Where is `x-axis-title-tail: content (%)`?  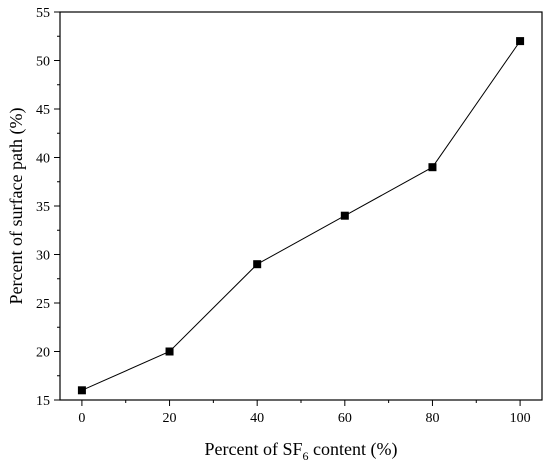 x-axis-title-tail: content (%) is located at coordinates (353, 449).